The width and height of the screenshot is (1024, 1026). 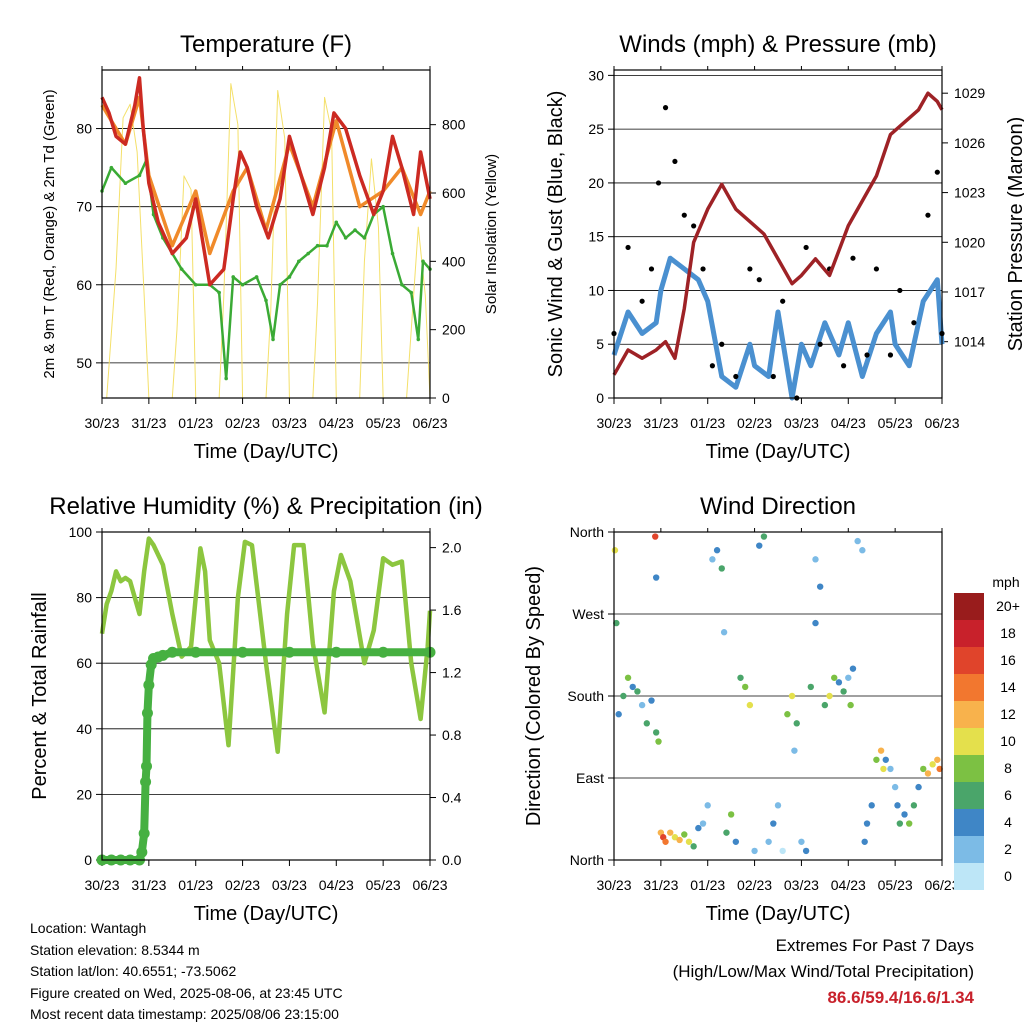 I want to click on panel0-ytick-label: 80, so click(x=84, y=129).